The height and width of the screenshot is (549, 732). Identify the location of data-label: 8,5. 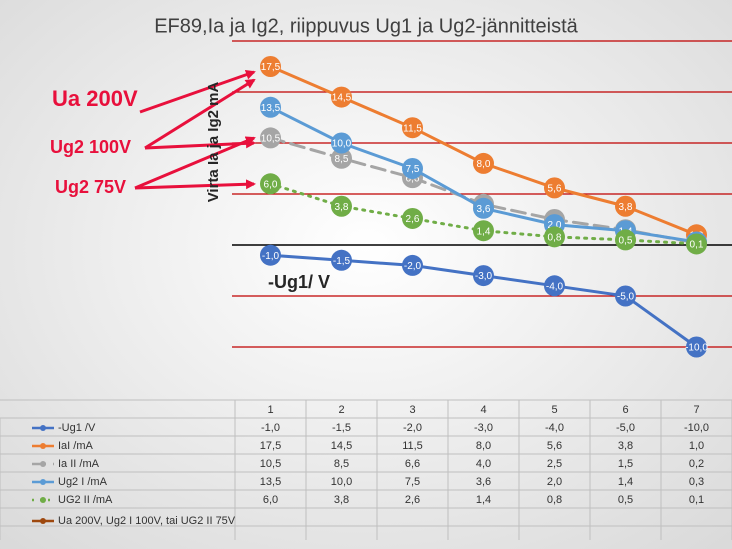
(342, 159).